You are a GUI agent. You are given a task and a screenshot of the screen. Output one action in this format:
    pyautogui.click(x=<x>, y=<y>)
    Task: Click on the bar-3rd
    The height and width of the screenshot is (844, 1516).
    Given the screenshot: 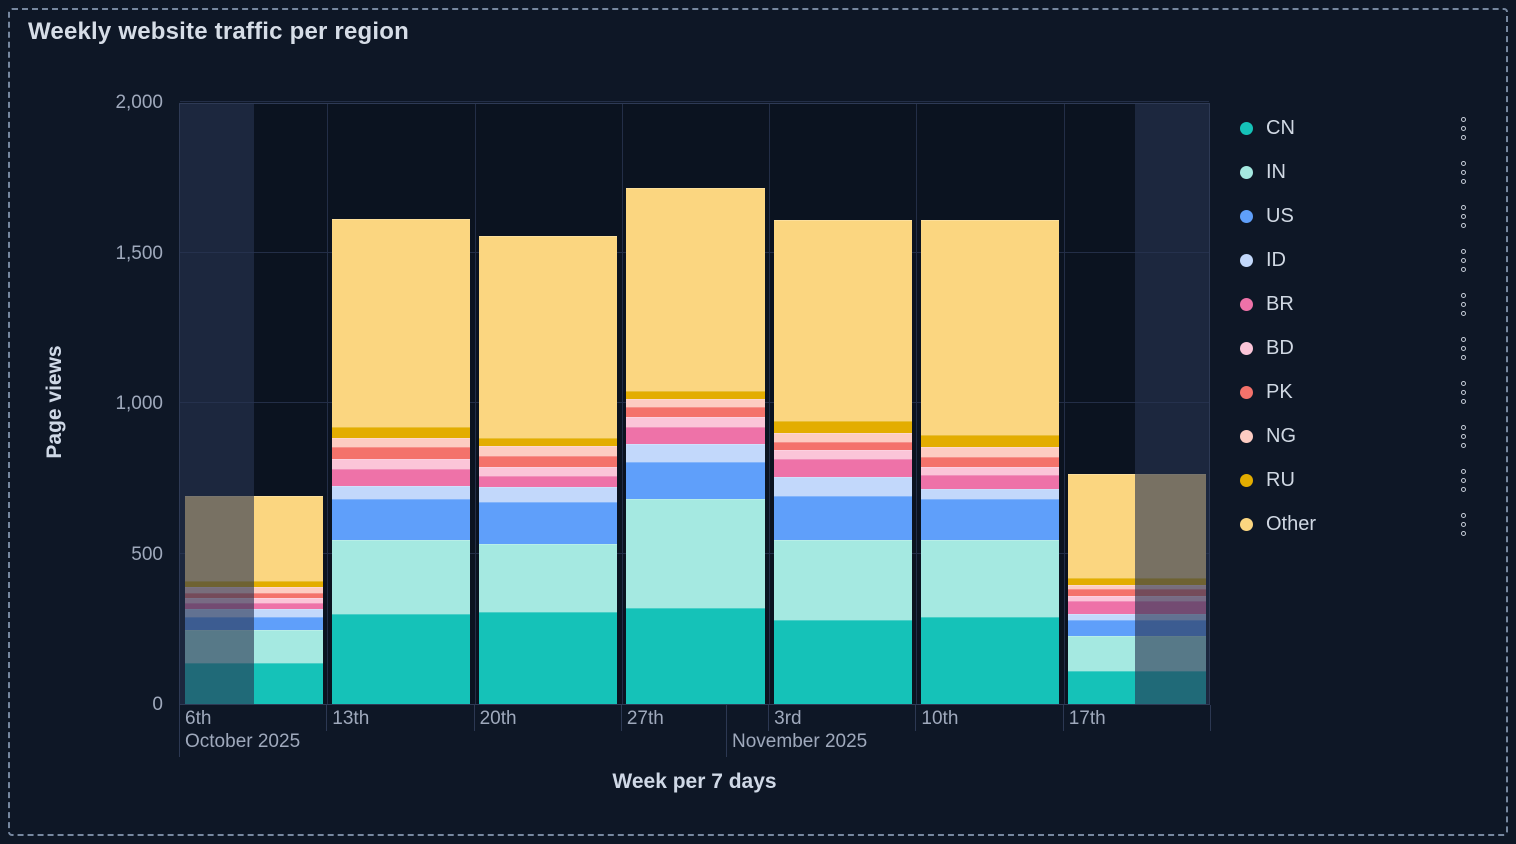 What is the action you would take?
    pyautogui.click(x=842, y=461)
    